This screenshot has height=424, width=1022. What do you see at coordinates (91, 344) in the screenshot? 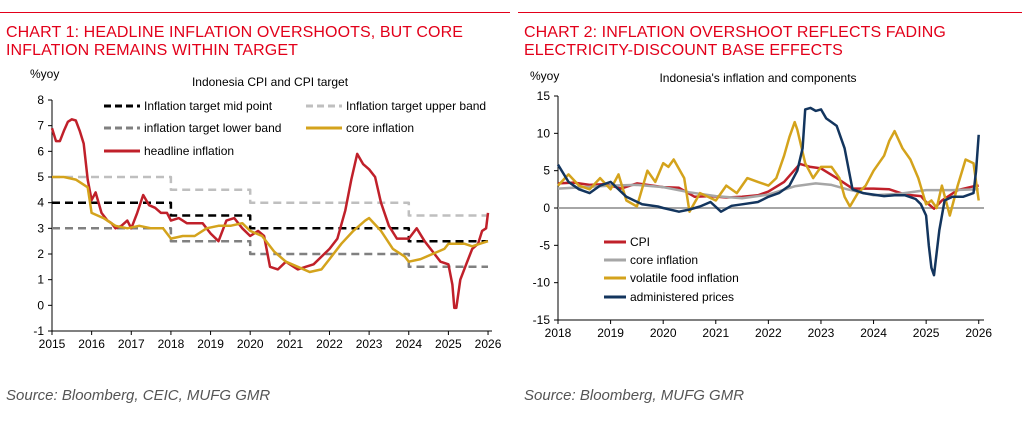
I see `x-tick-label: 2016` at bounding box center [91, 344].